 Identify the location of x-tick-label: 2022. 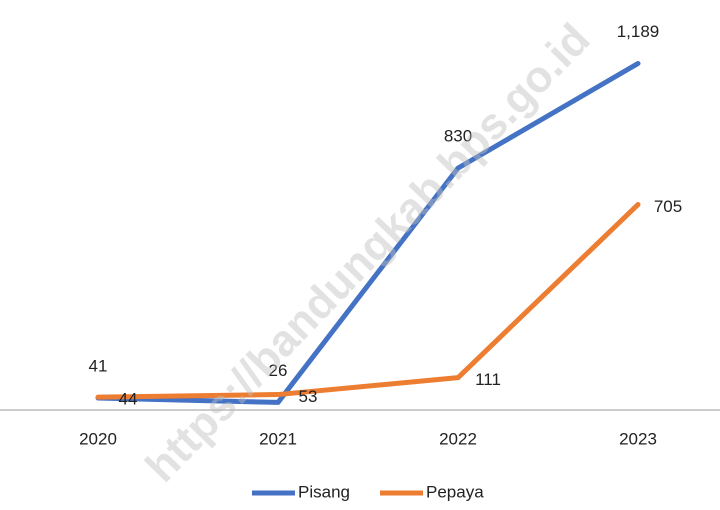
(458, 438).